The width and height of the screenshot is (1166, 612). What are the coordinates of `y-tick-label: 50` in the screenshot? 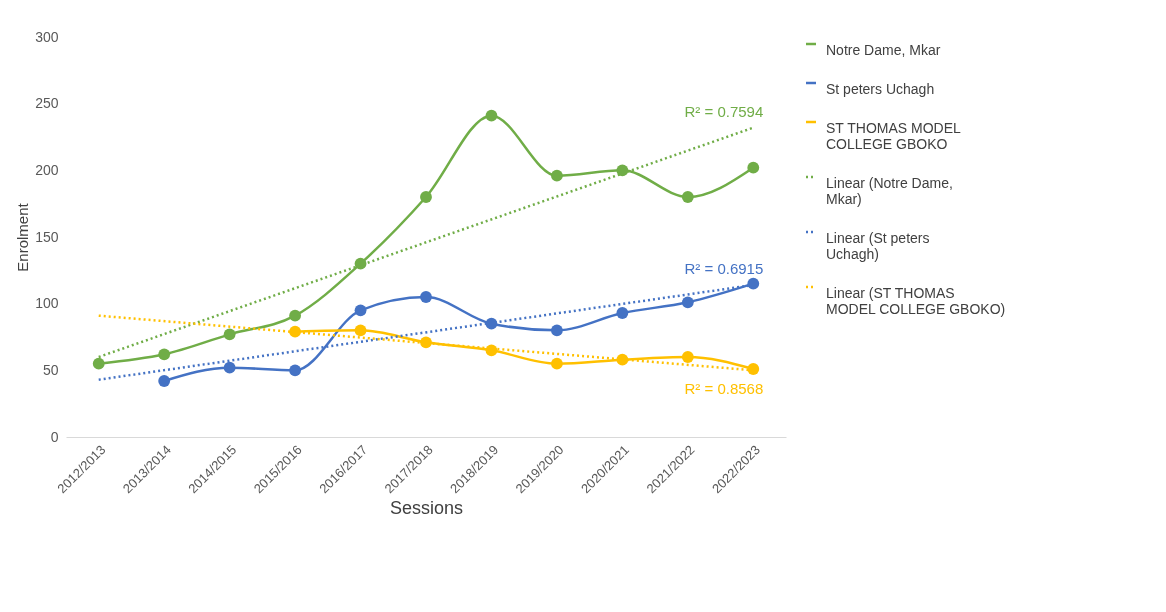 It's located at (50, 369).